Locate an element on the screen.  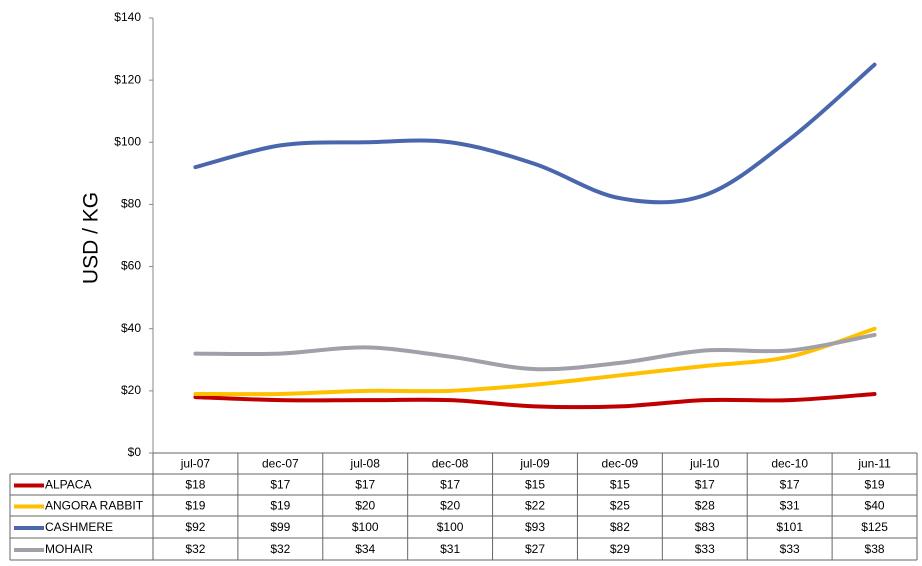
y-axis-title: USD / KG is located at coordinates (91, 238).